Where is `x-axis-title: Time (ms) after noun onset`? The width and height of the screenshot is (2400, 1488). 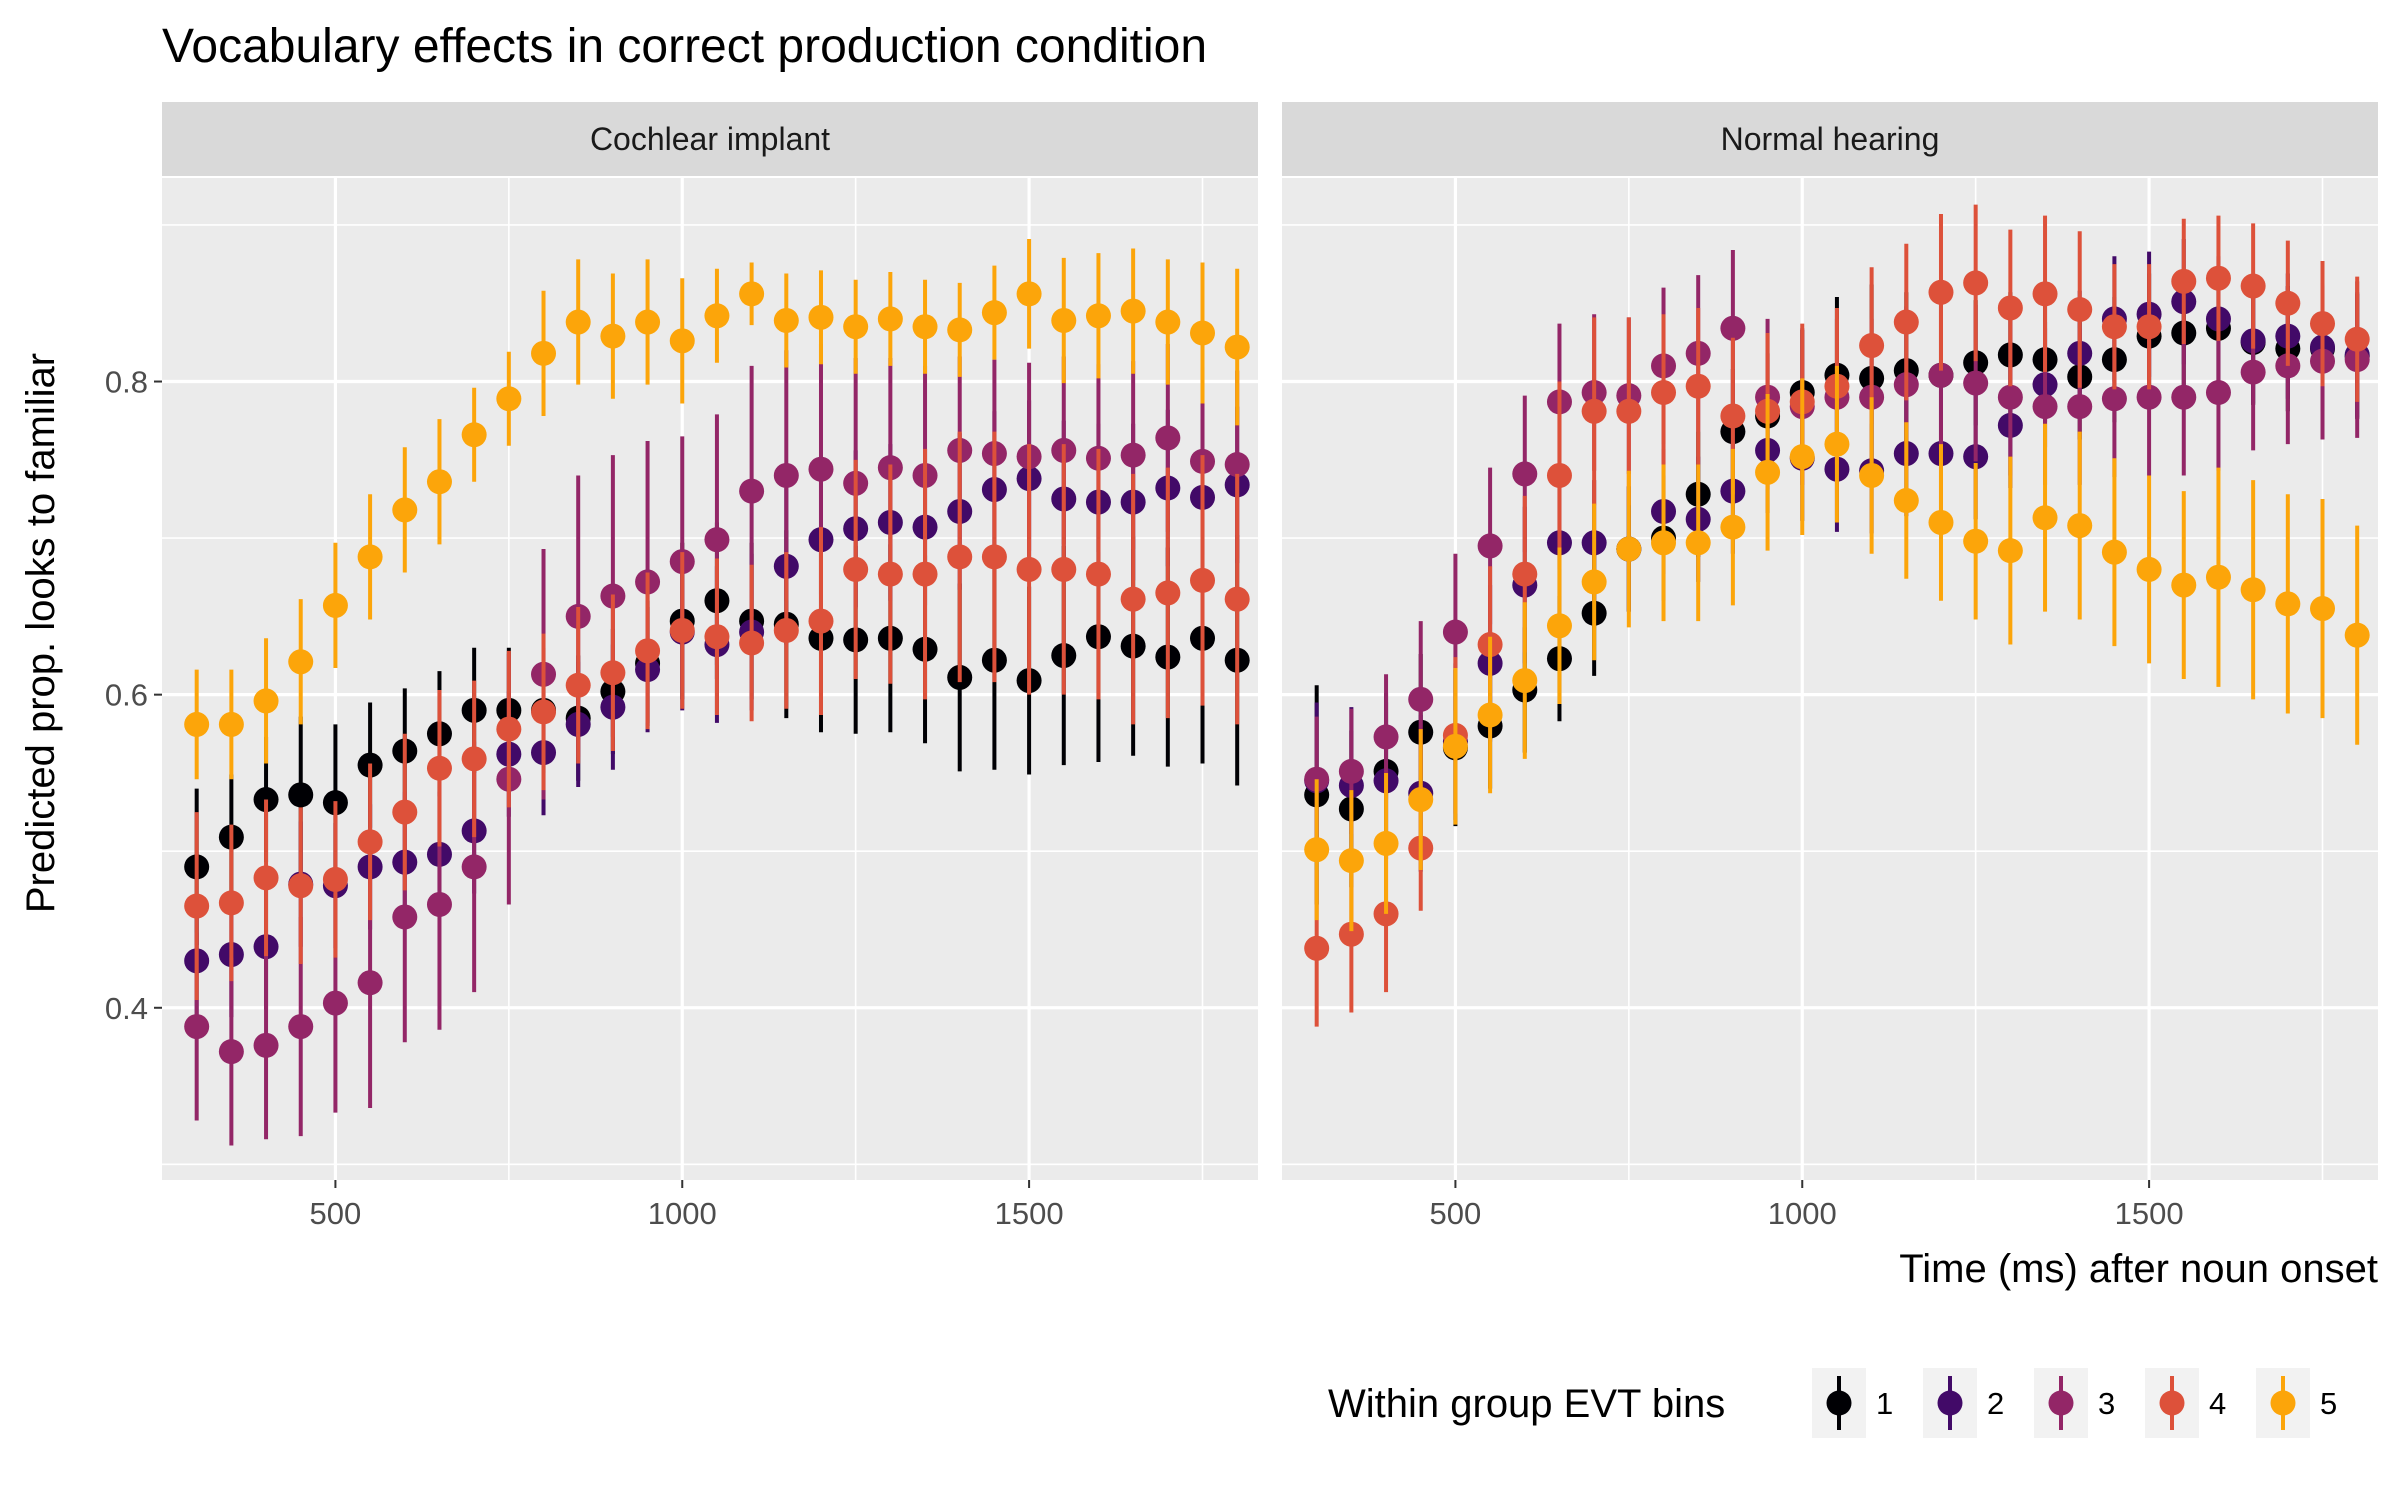 x-axis-title: Time (ms) after noun onset is located at coordinates (2138, 1269).